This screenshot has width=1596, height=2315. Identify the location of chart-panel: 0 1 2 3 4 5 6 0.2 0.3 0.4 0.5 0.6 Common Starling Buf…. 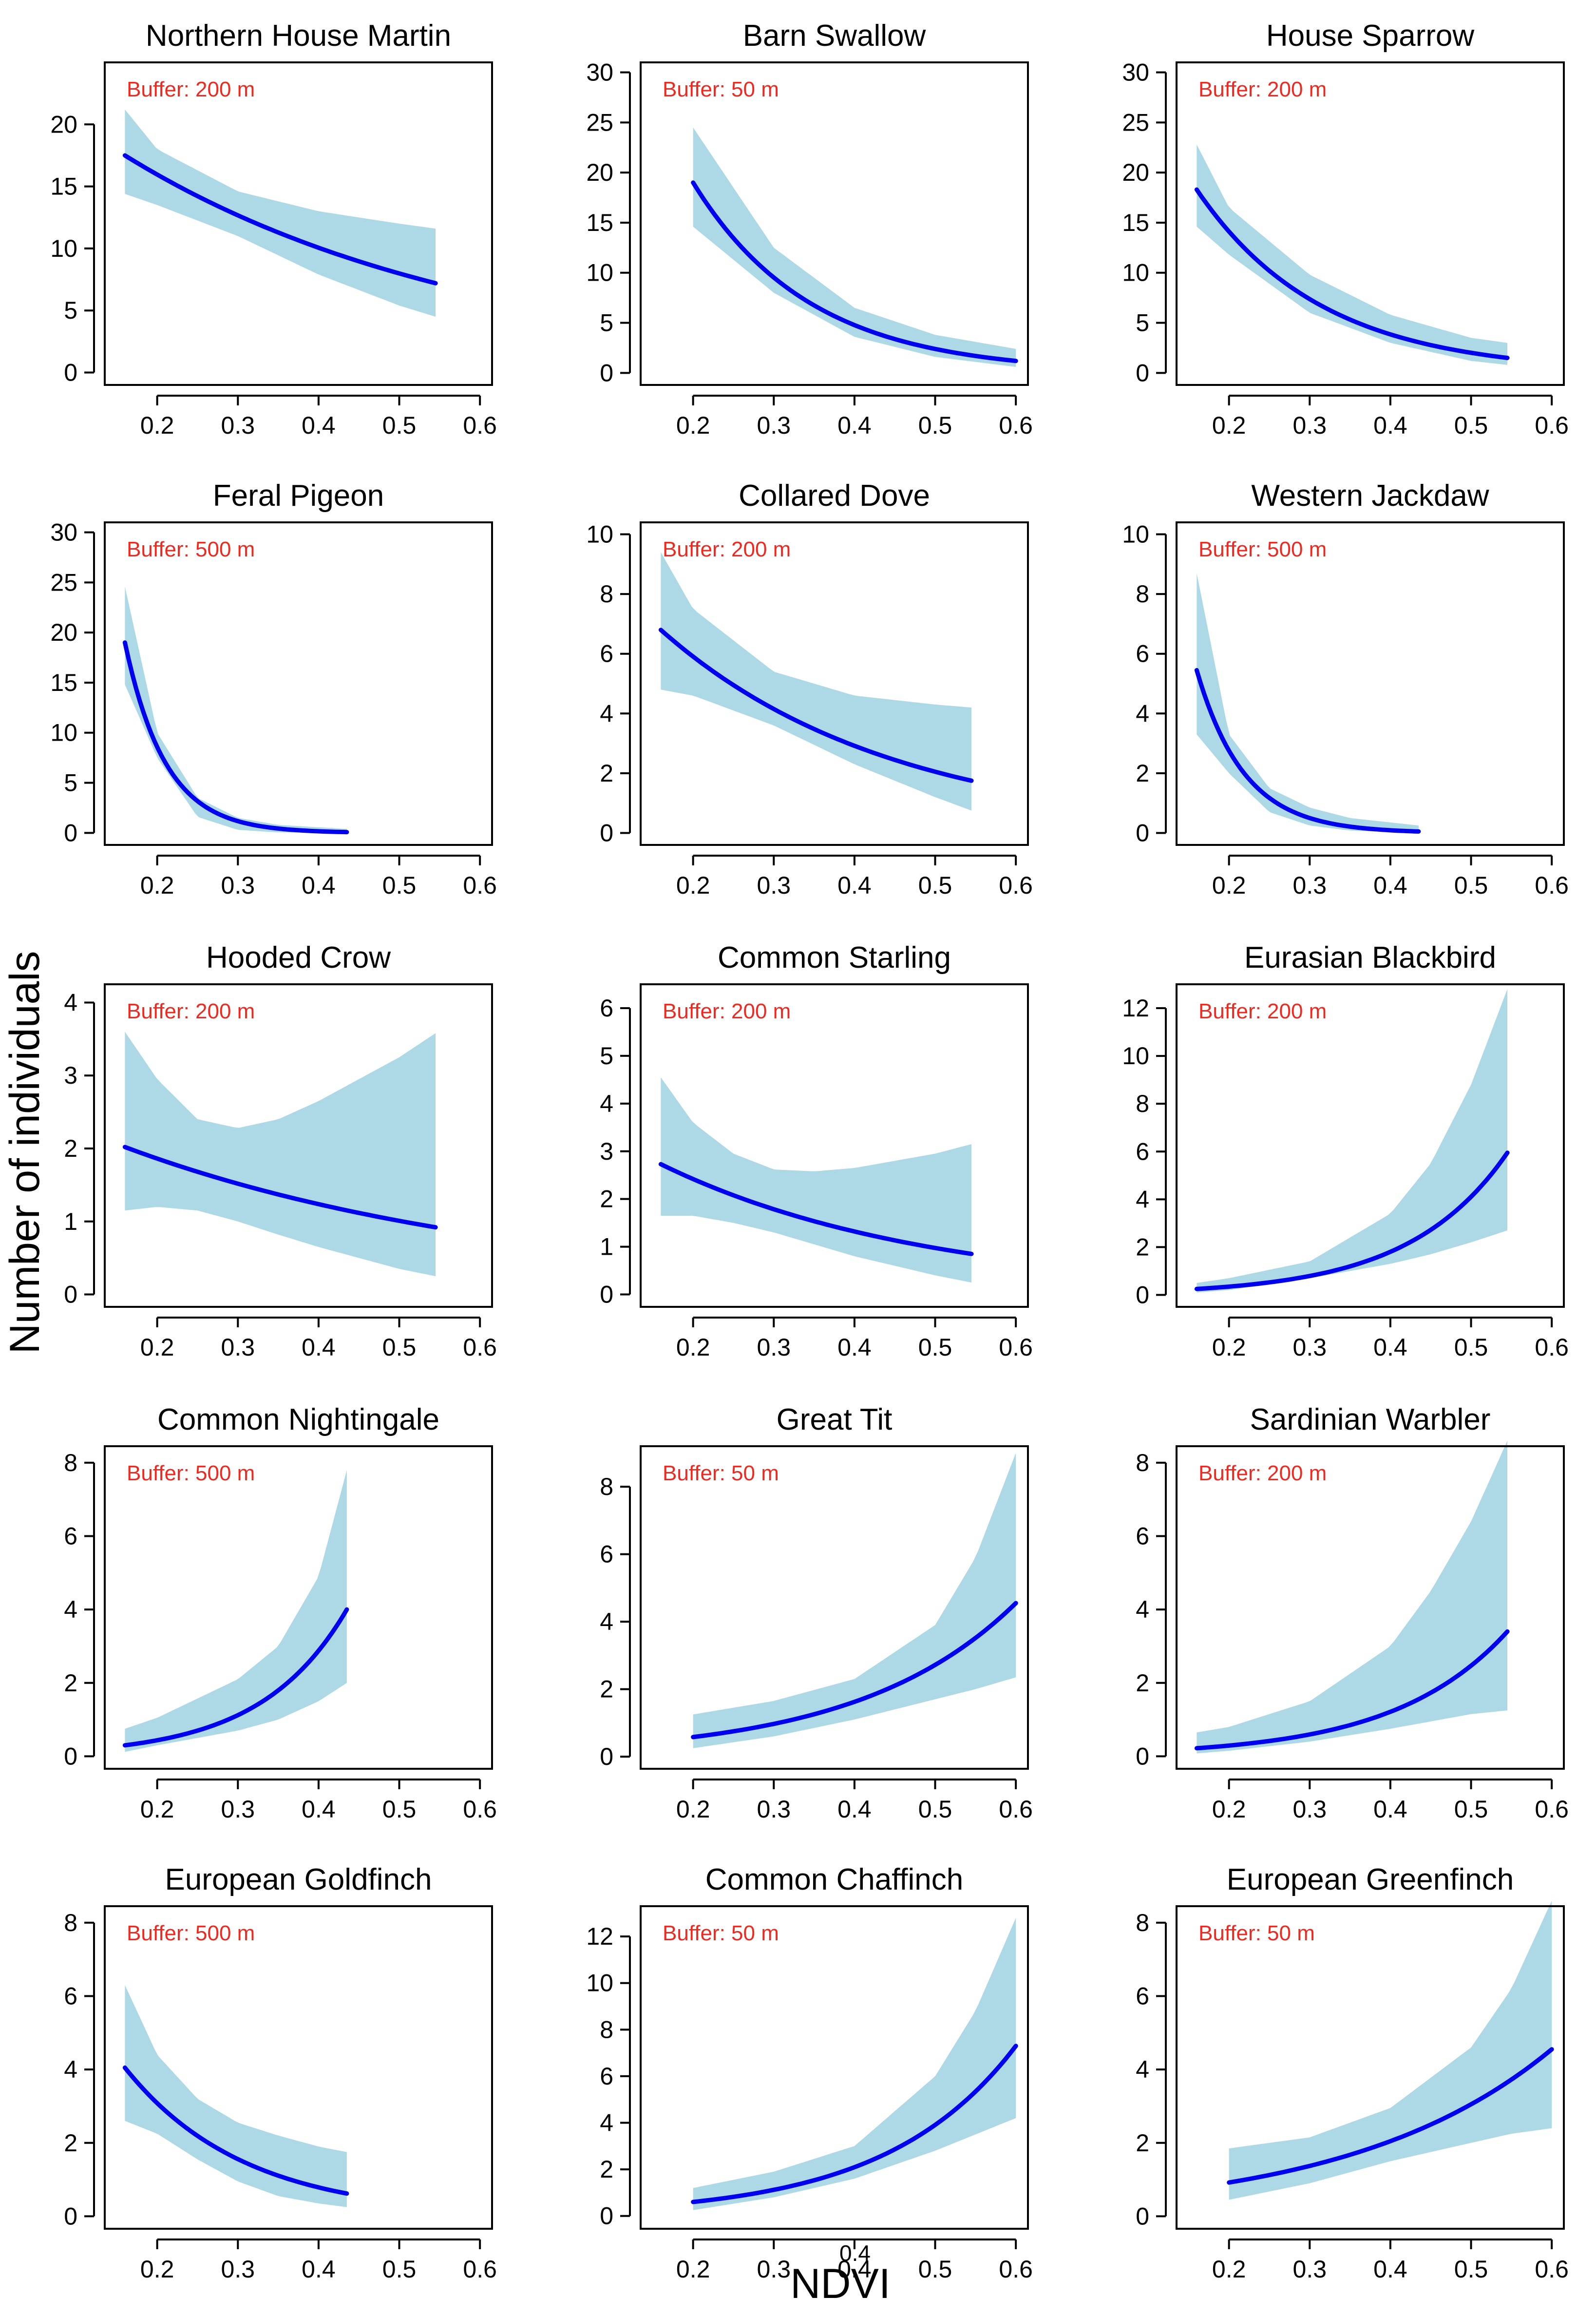
(817, 1151).